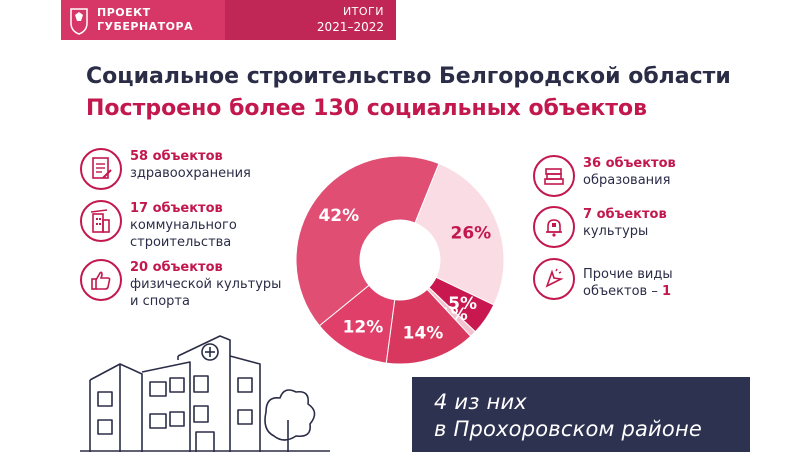  Describe the element at coordinates (554, 227) in the screenshot. I see `bell-icon` at that location.